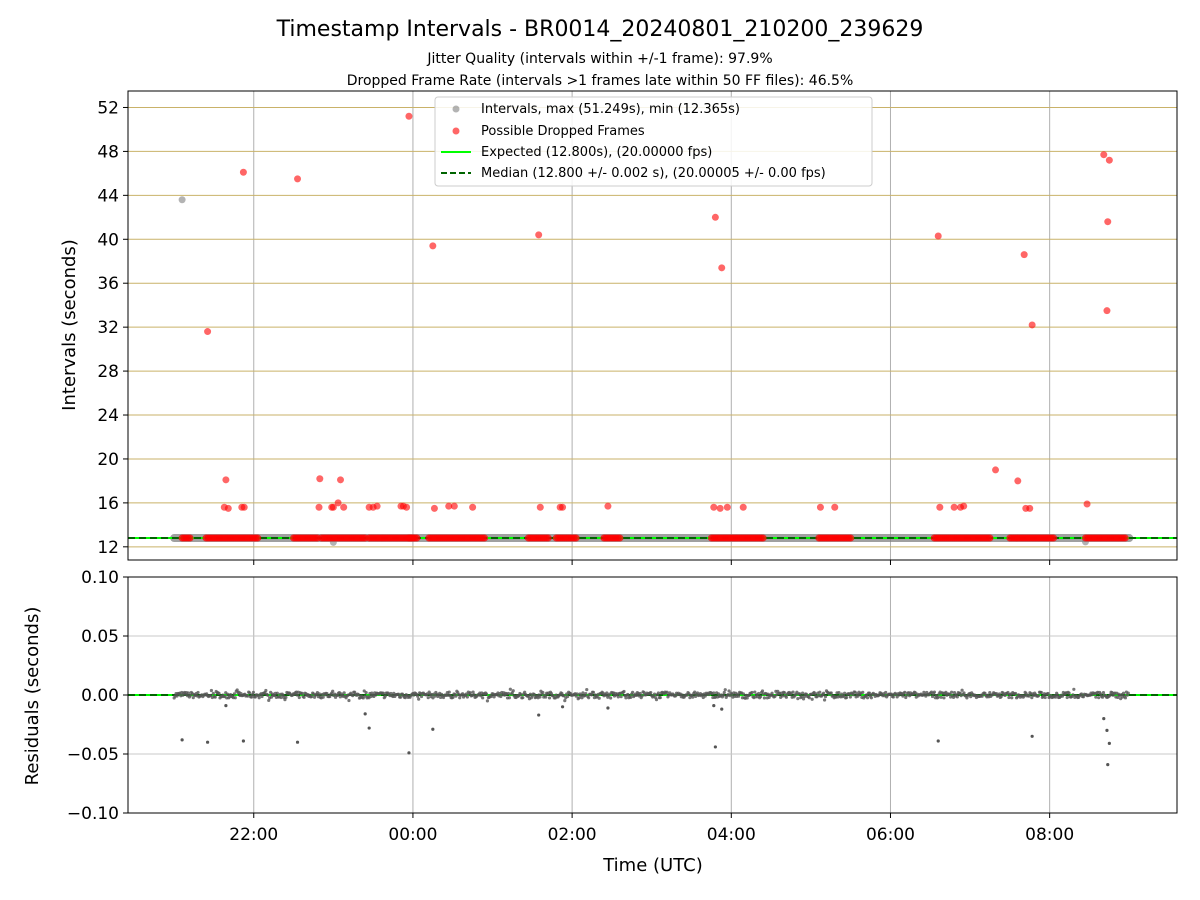  I want to click on interval-point, so click(182, 200).